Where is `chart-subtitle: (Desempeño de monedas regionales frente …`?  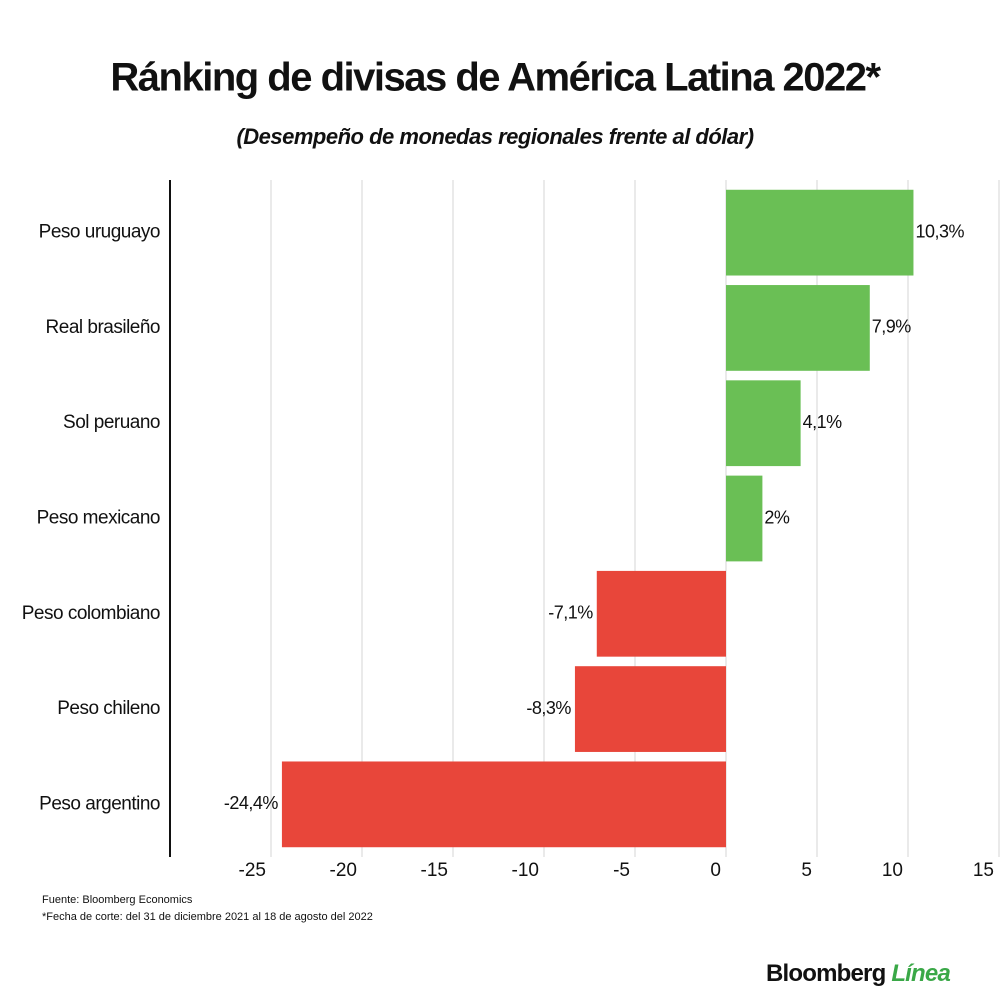 chart-subtitle: (Desempeño de monedas regionales frente … is located at coordinates (494, 136).